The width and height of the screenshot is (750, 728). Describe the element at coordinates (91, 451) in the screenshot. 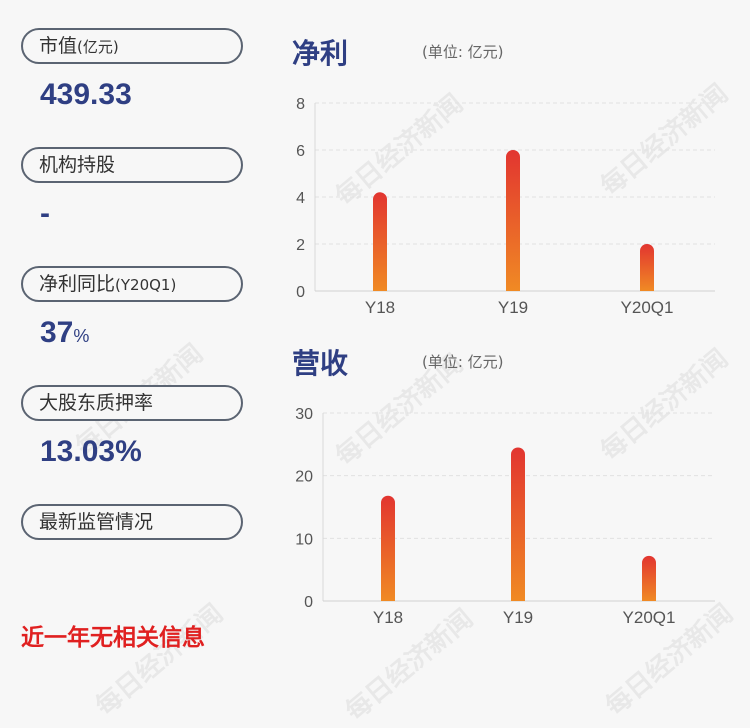

I see `pledge-value: 13.03%` at that location.